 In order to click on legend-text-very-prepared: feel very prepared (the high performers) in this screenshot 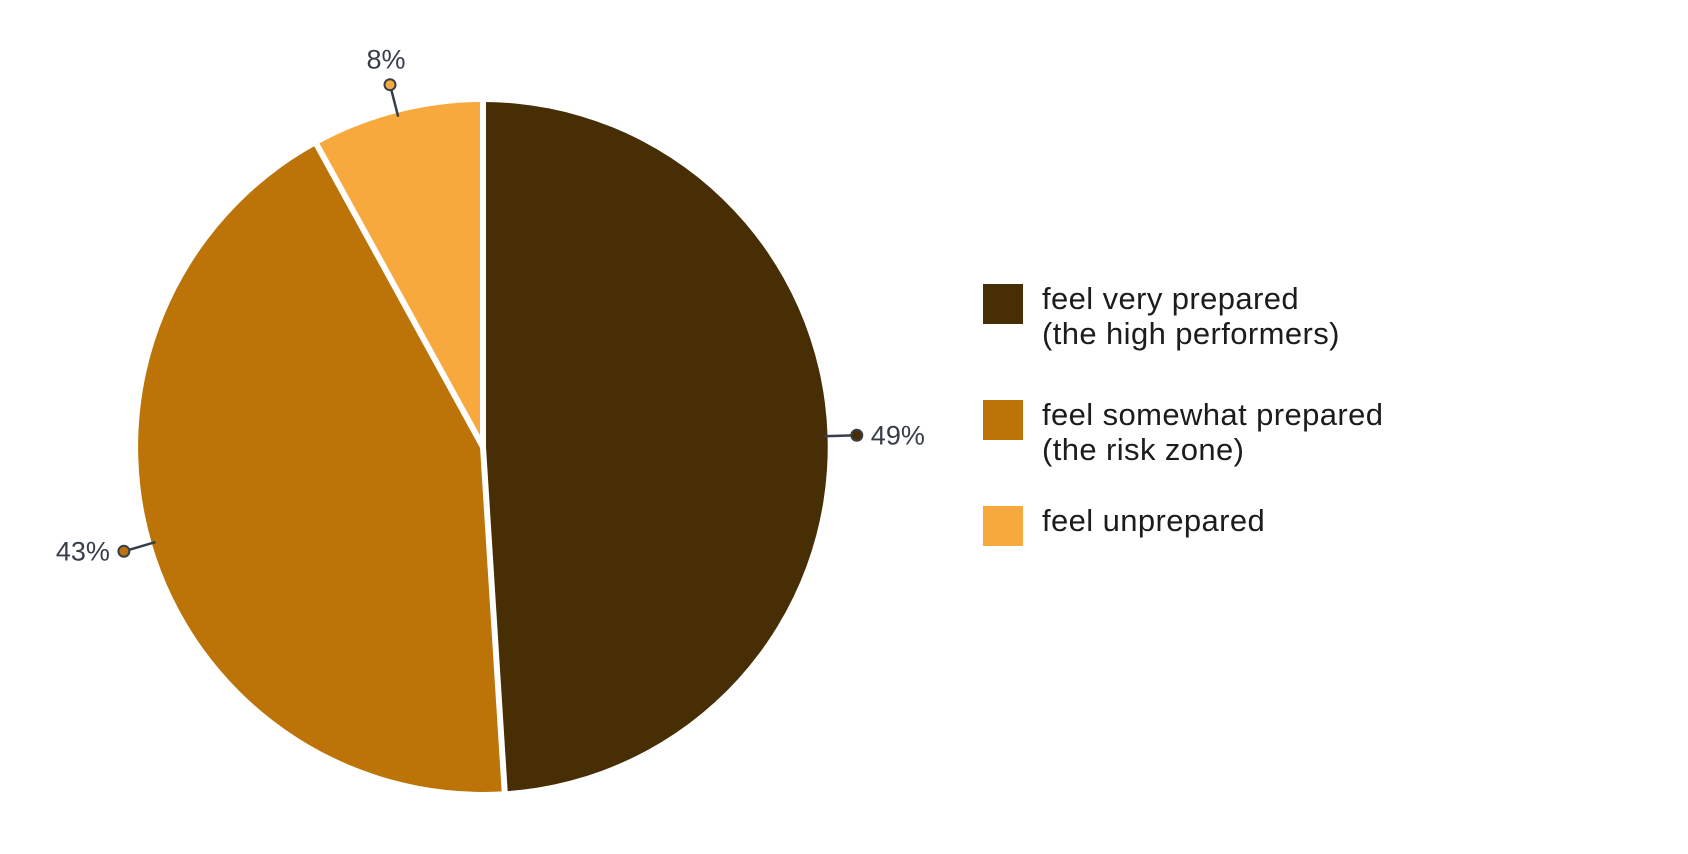, I will do `click(1191, 316)`.